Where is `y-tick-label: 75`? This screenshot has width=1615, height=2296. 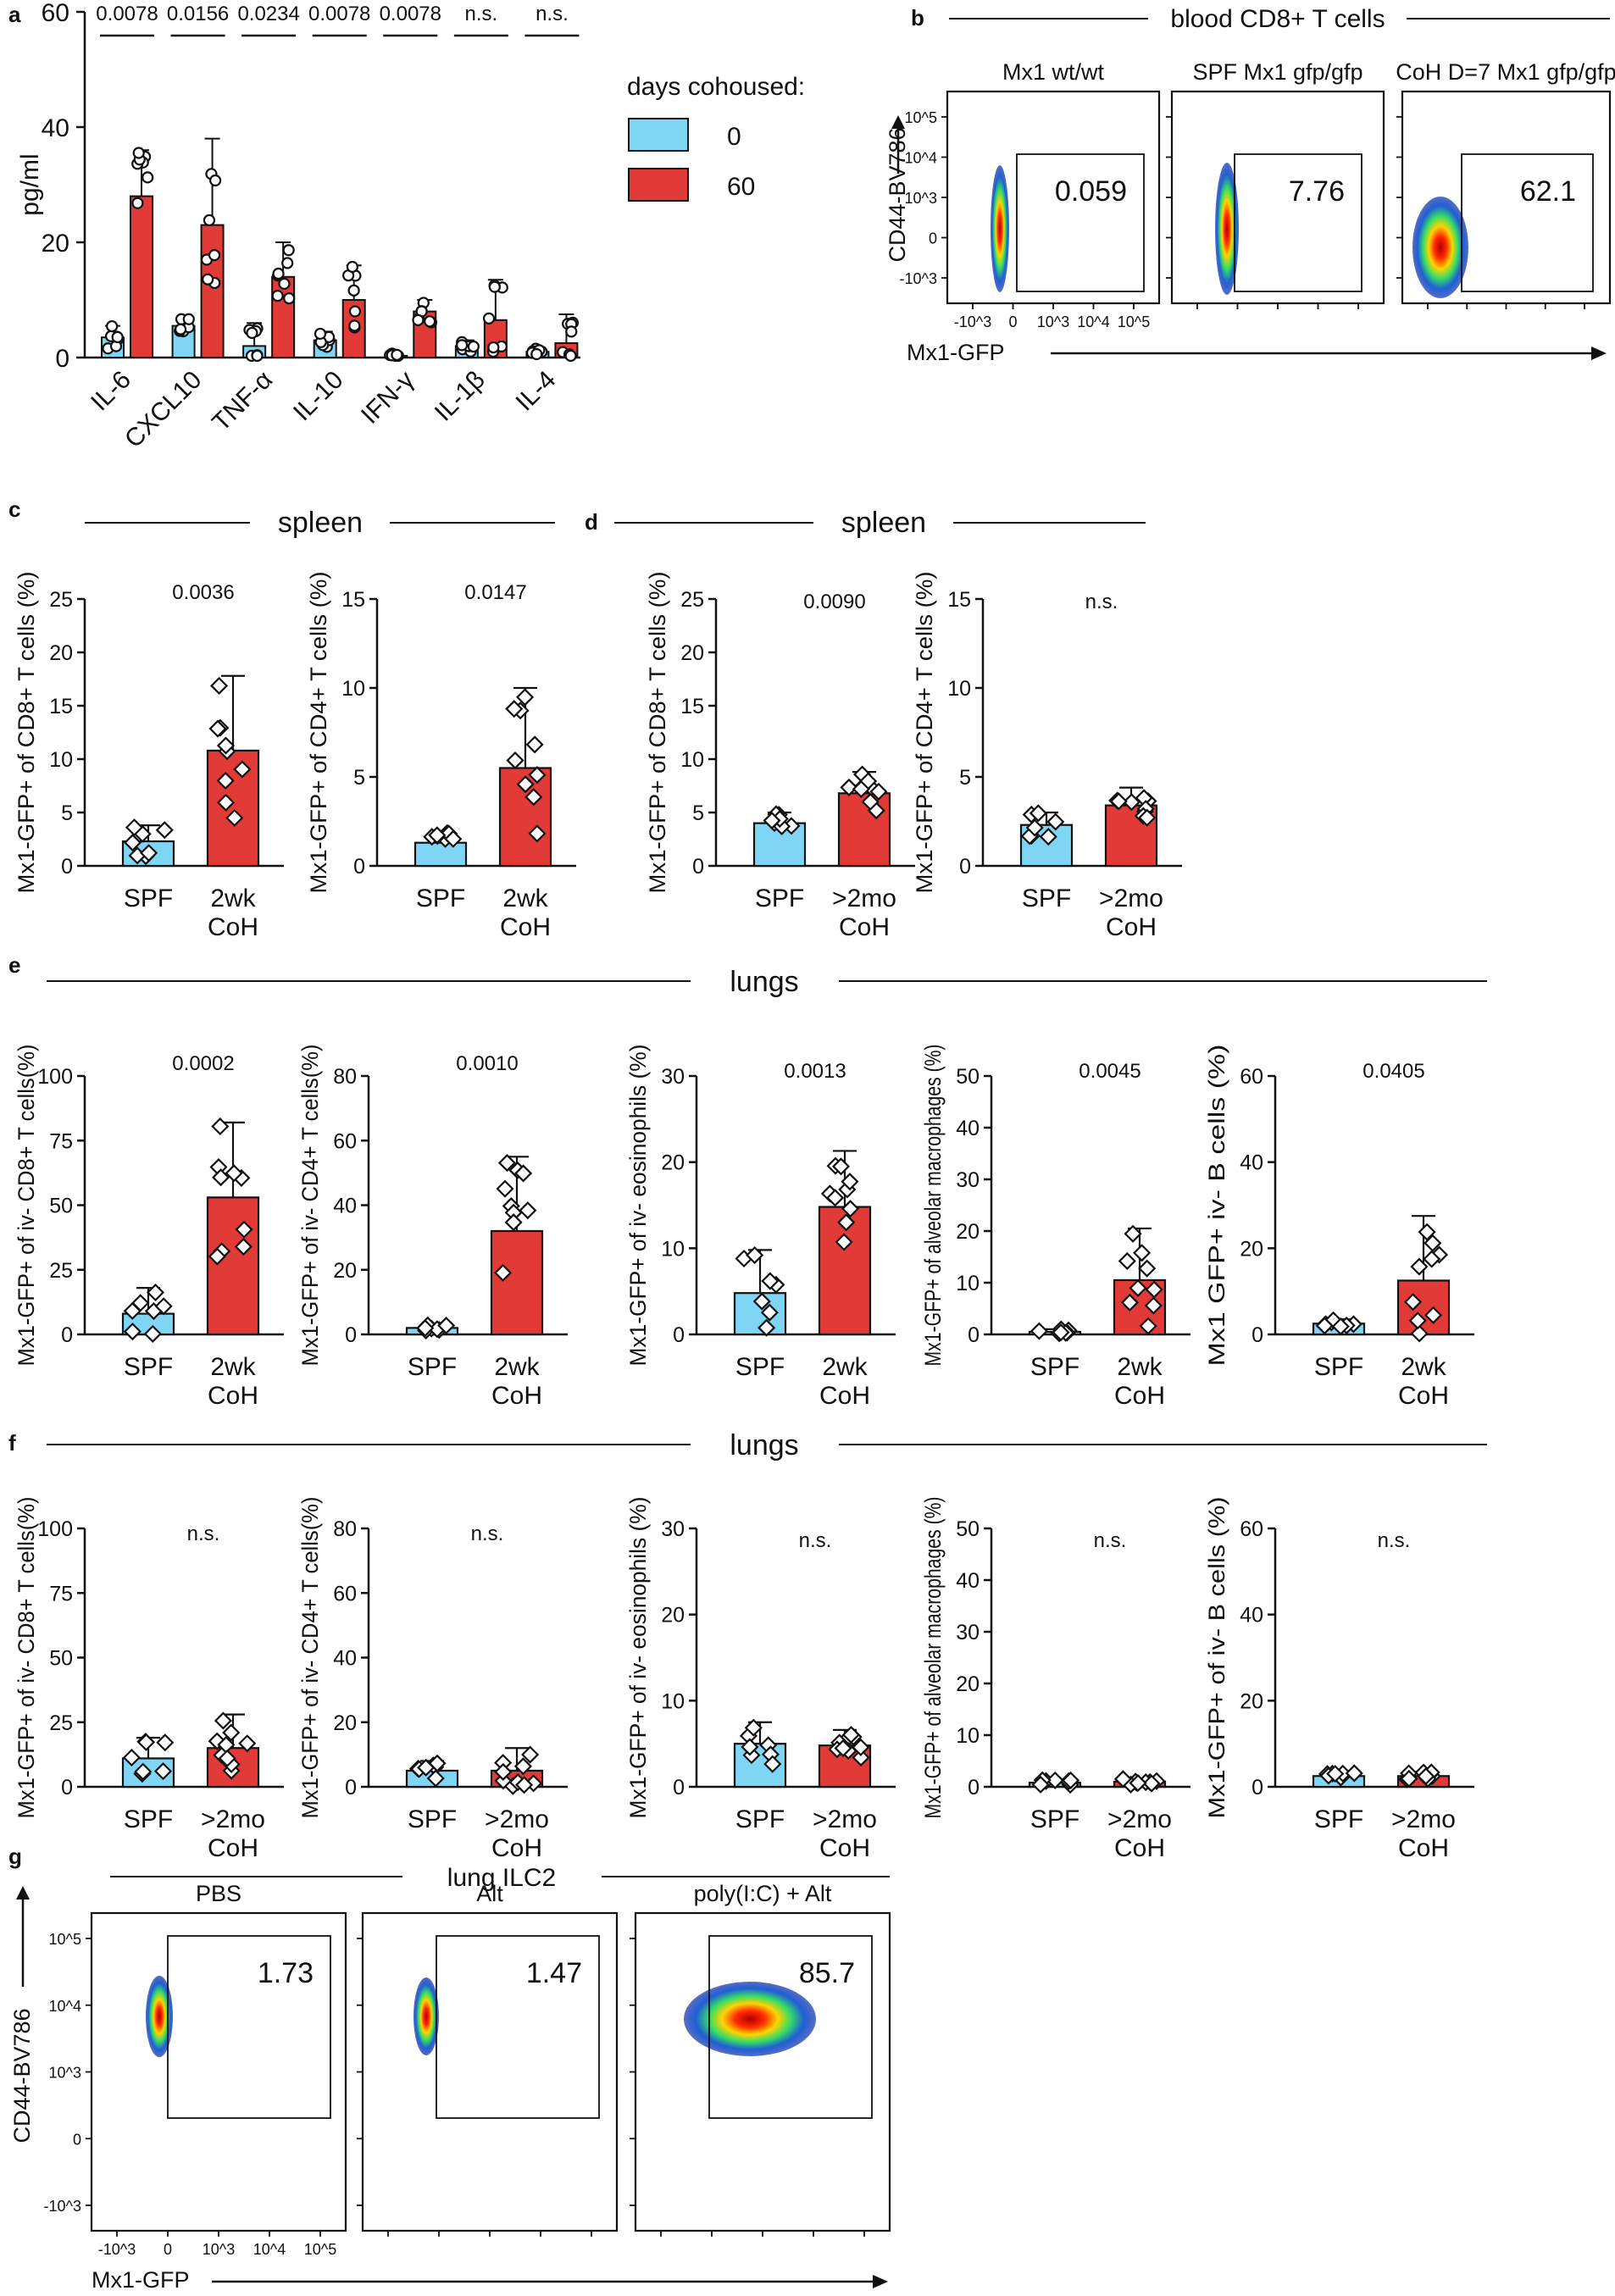 y-tick-label: 75 is located at coordinates (61, 1594).